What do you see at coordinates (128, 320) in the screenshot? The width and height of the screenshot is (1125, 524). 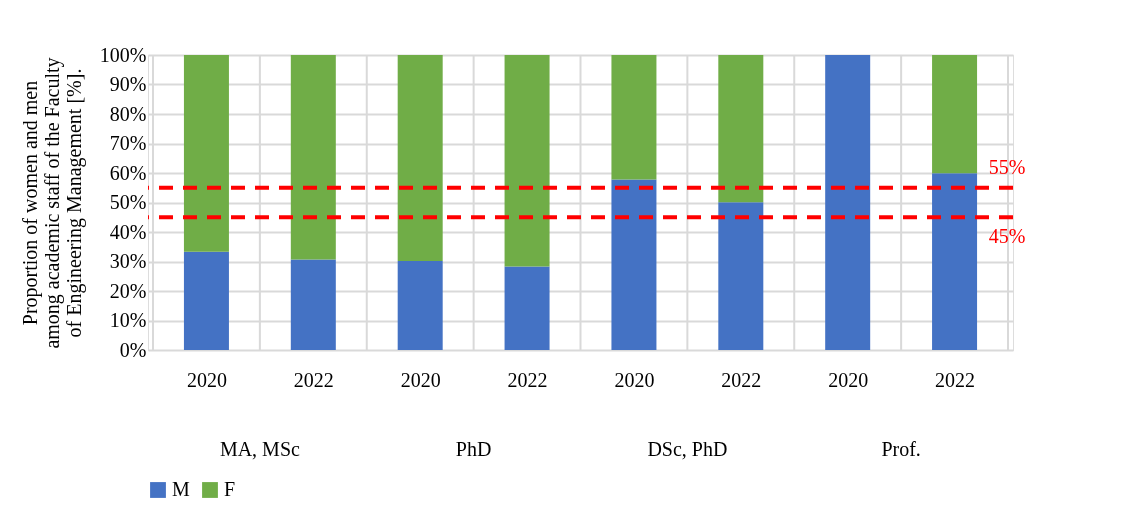 I see `y-tick-label: 10%` at bounding box center [128, 320].